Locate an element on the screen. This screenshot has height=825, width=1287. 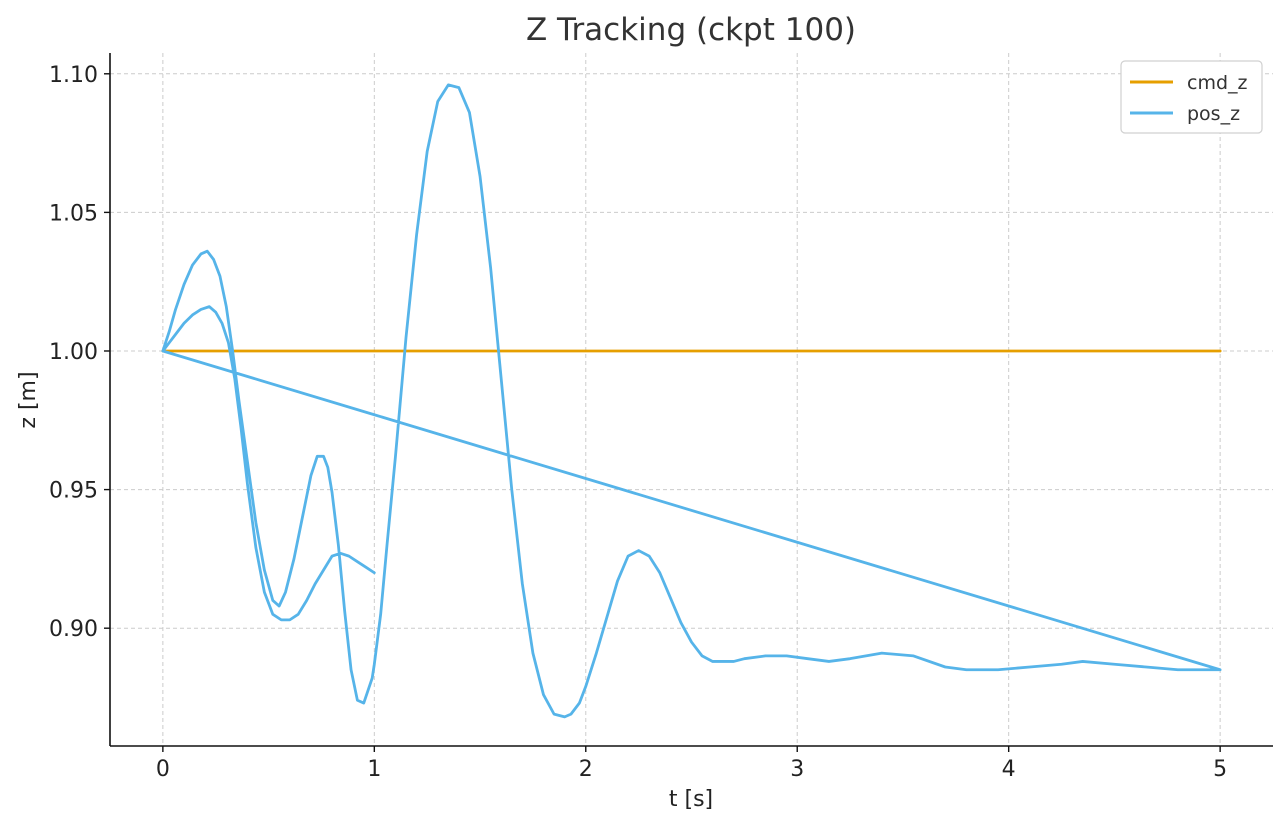
y-tick-label: 0.95 is located at coordinates (73, 491).